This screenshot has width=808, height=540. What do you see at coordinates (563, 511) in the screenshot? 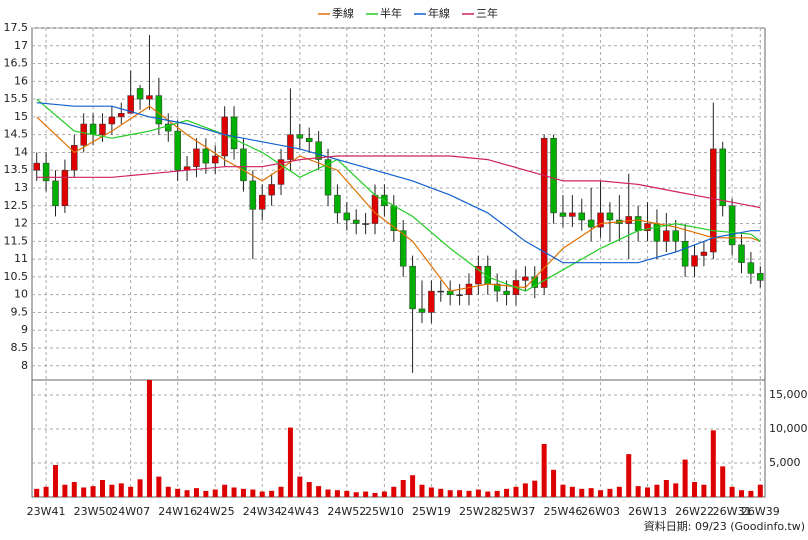
I see `x-tick-label: 25W46` at bounding box center [563, 511].